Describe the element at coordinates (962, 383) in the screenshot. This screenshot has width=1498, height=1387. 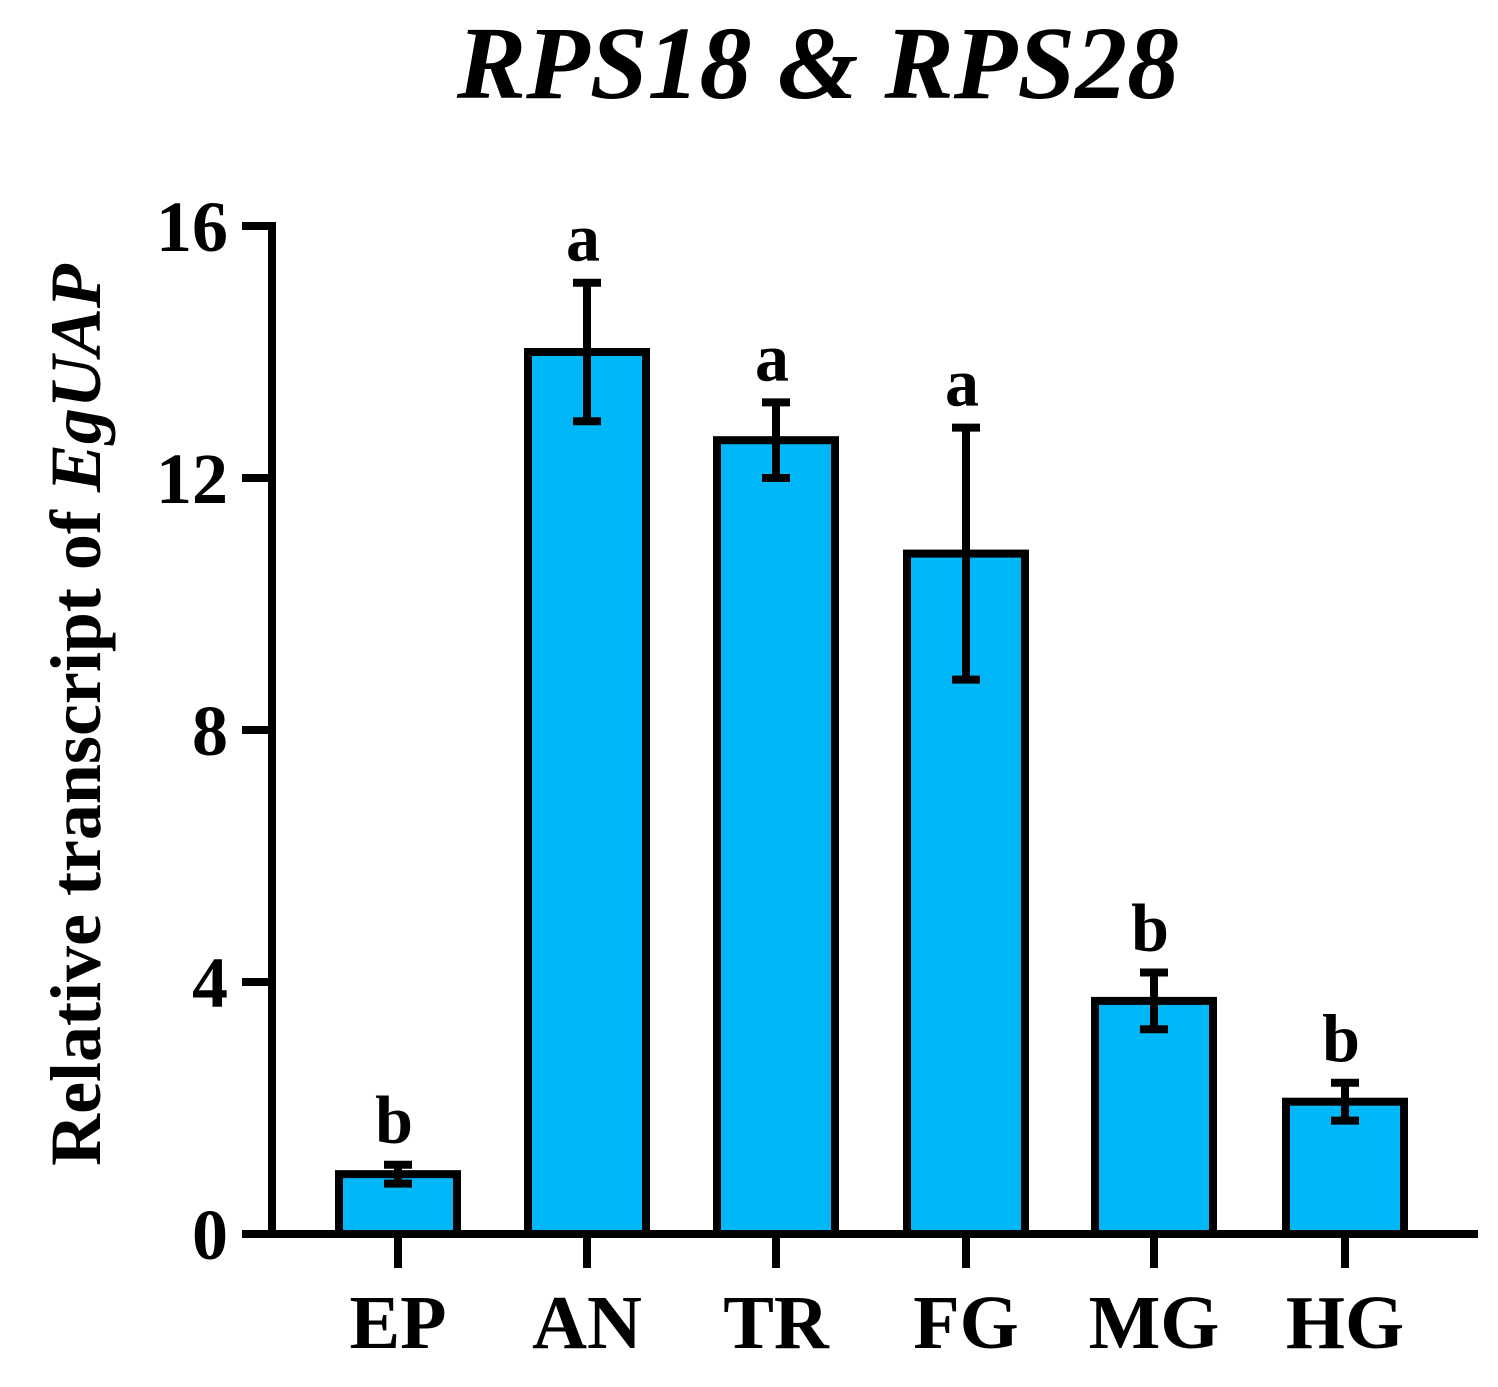
I see `significance-label-fg: a` at that location.